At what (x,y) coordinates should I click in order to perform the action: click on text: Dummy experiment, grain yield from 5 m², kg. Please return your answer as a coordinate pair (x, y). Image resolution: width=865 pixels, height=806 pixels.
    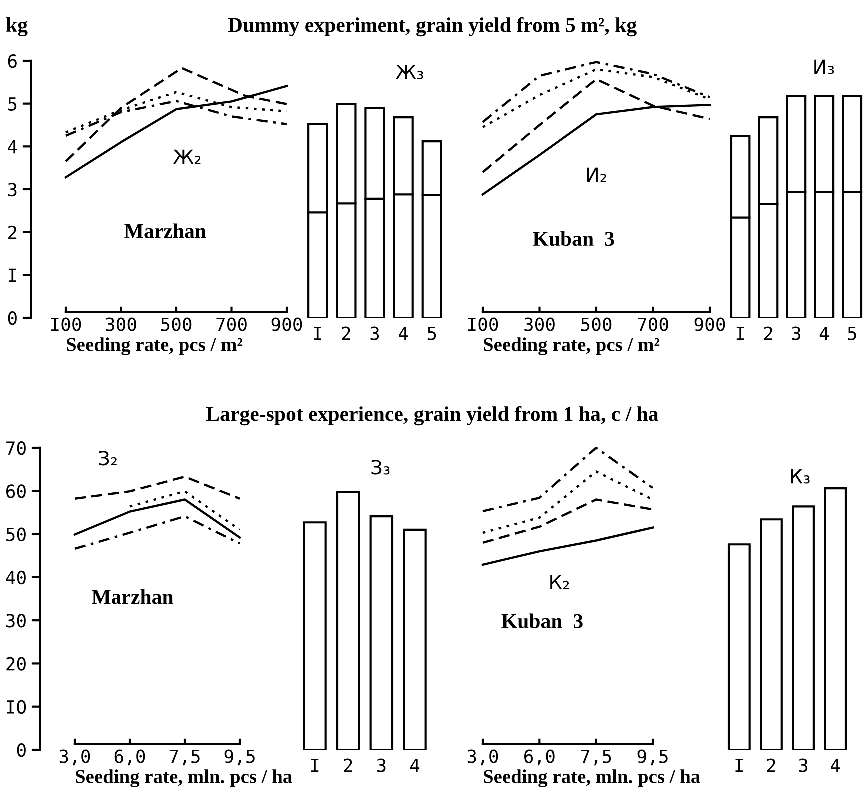
    Looking at the image, I should click on (432, 27).